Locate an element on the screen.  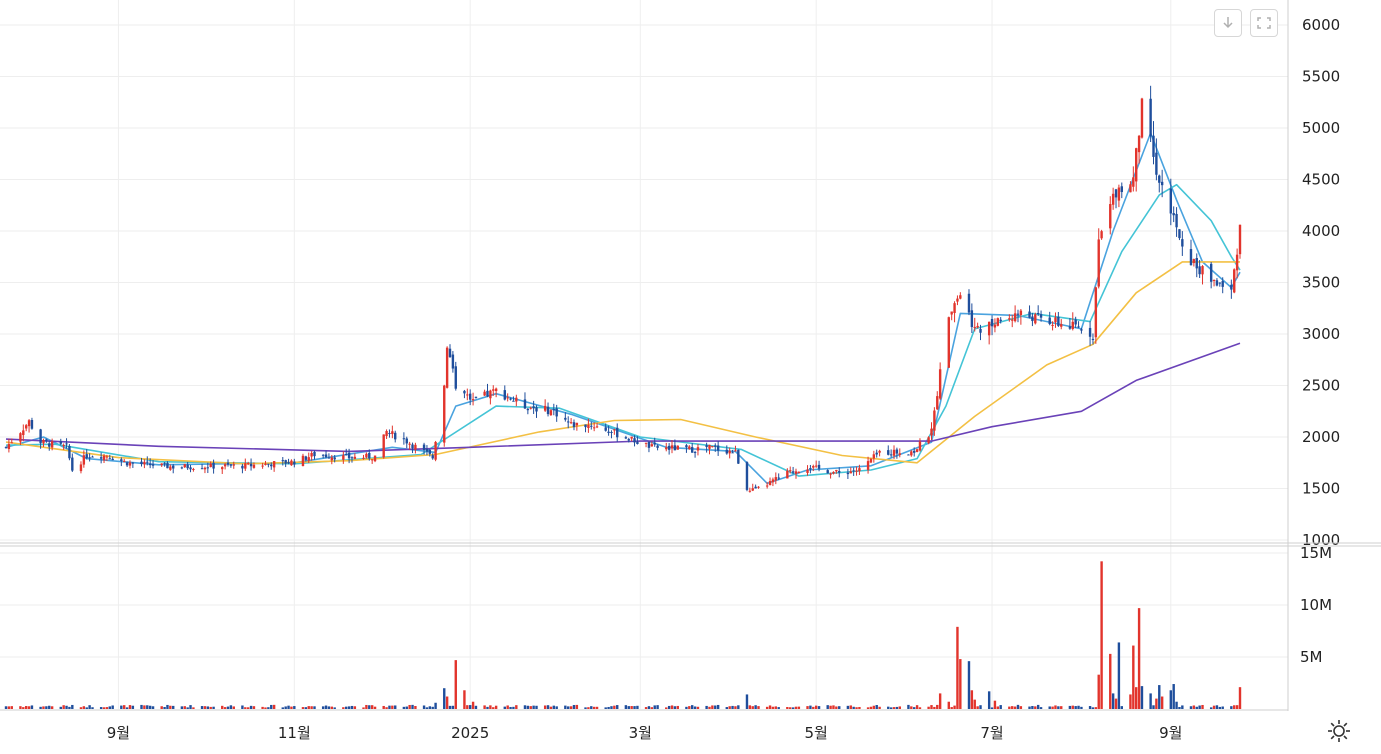
reset-zoom-button is located at coordinates (1264, 23).